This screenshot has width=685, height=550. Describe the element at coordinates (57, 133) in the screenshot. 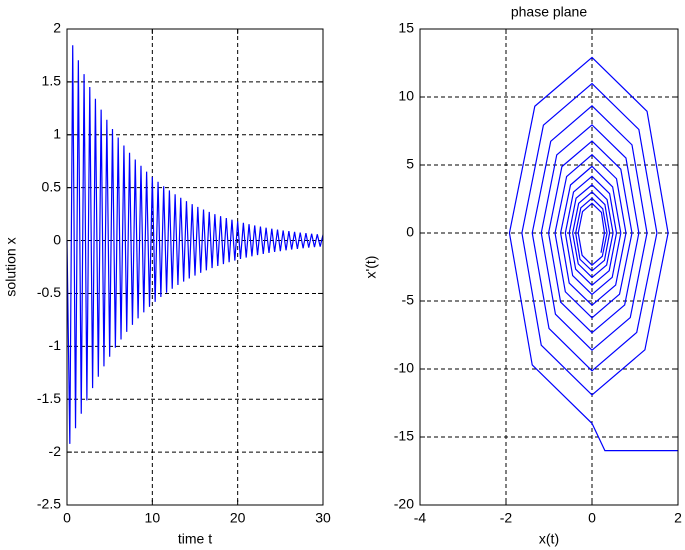

I see `y-tick-label: 1` at that location.